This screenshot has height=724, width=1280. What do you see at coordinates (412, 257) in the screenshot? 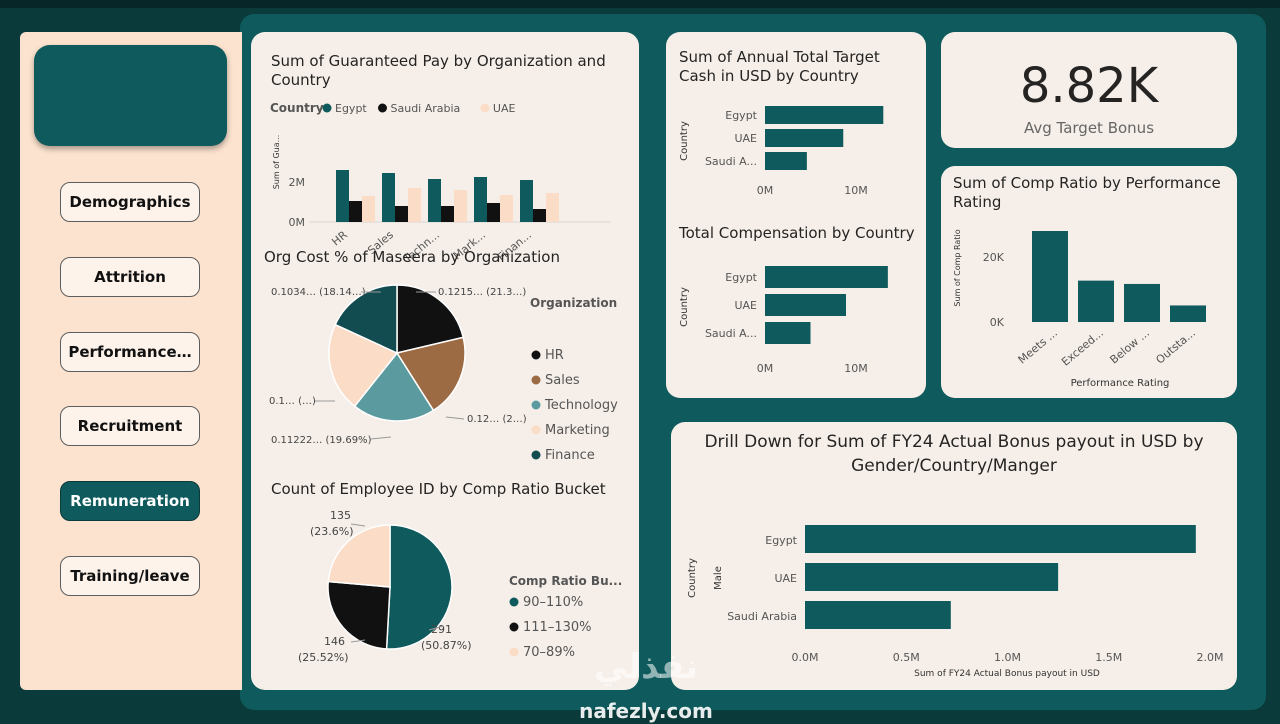
I see `org-cost-title: Org Cost % of Maseera by Organization` at bounding box center [412, 257].